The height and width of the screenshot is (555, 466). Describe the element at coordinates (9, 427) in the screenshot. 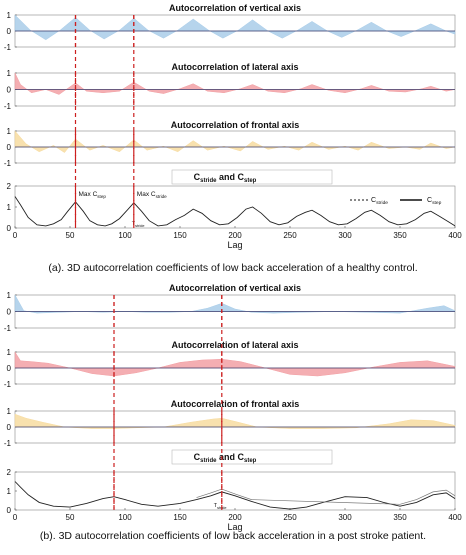

I see `panel-b-3-ytick-label: 0` at that location.